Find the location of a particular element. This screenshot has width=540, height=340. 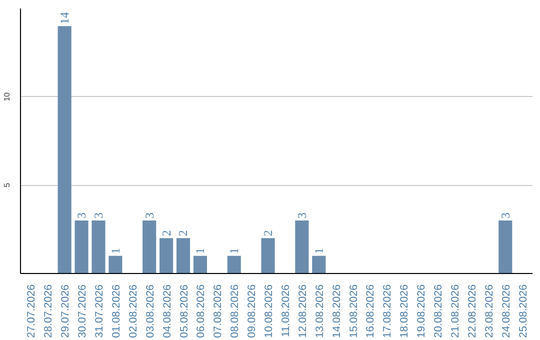

x-tick-label: 15.08.2026 is located at coordinates (354, 311).